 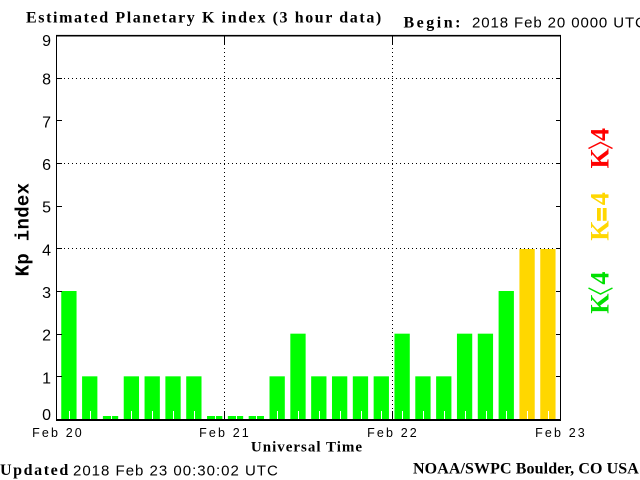 What do you see at coordinates (58, 433) in the screenshot?
I see `svg-text: Feb 20` at bounding box center [58, 433].